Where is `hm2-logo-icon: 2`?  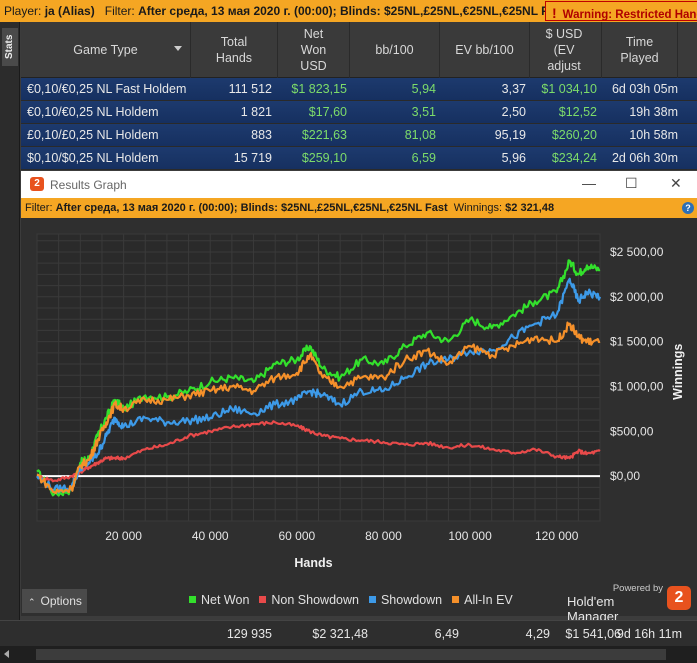 hm2-logo-icon: 2 is located at coordinates (679, 598).